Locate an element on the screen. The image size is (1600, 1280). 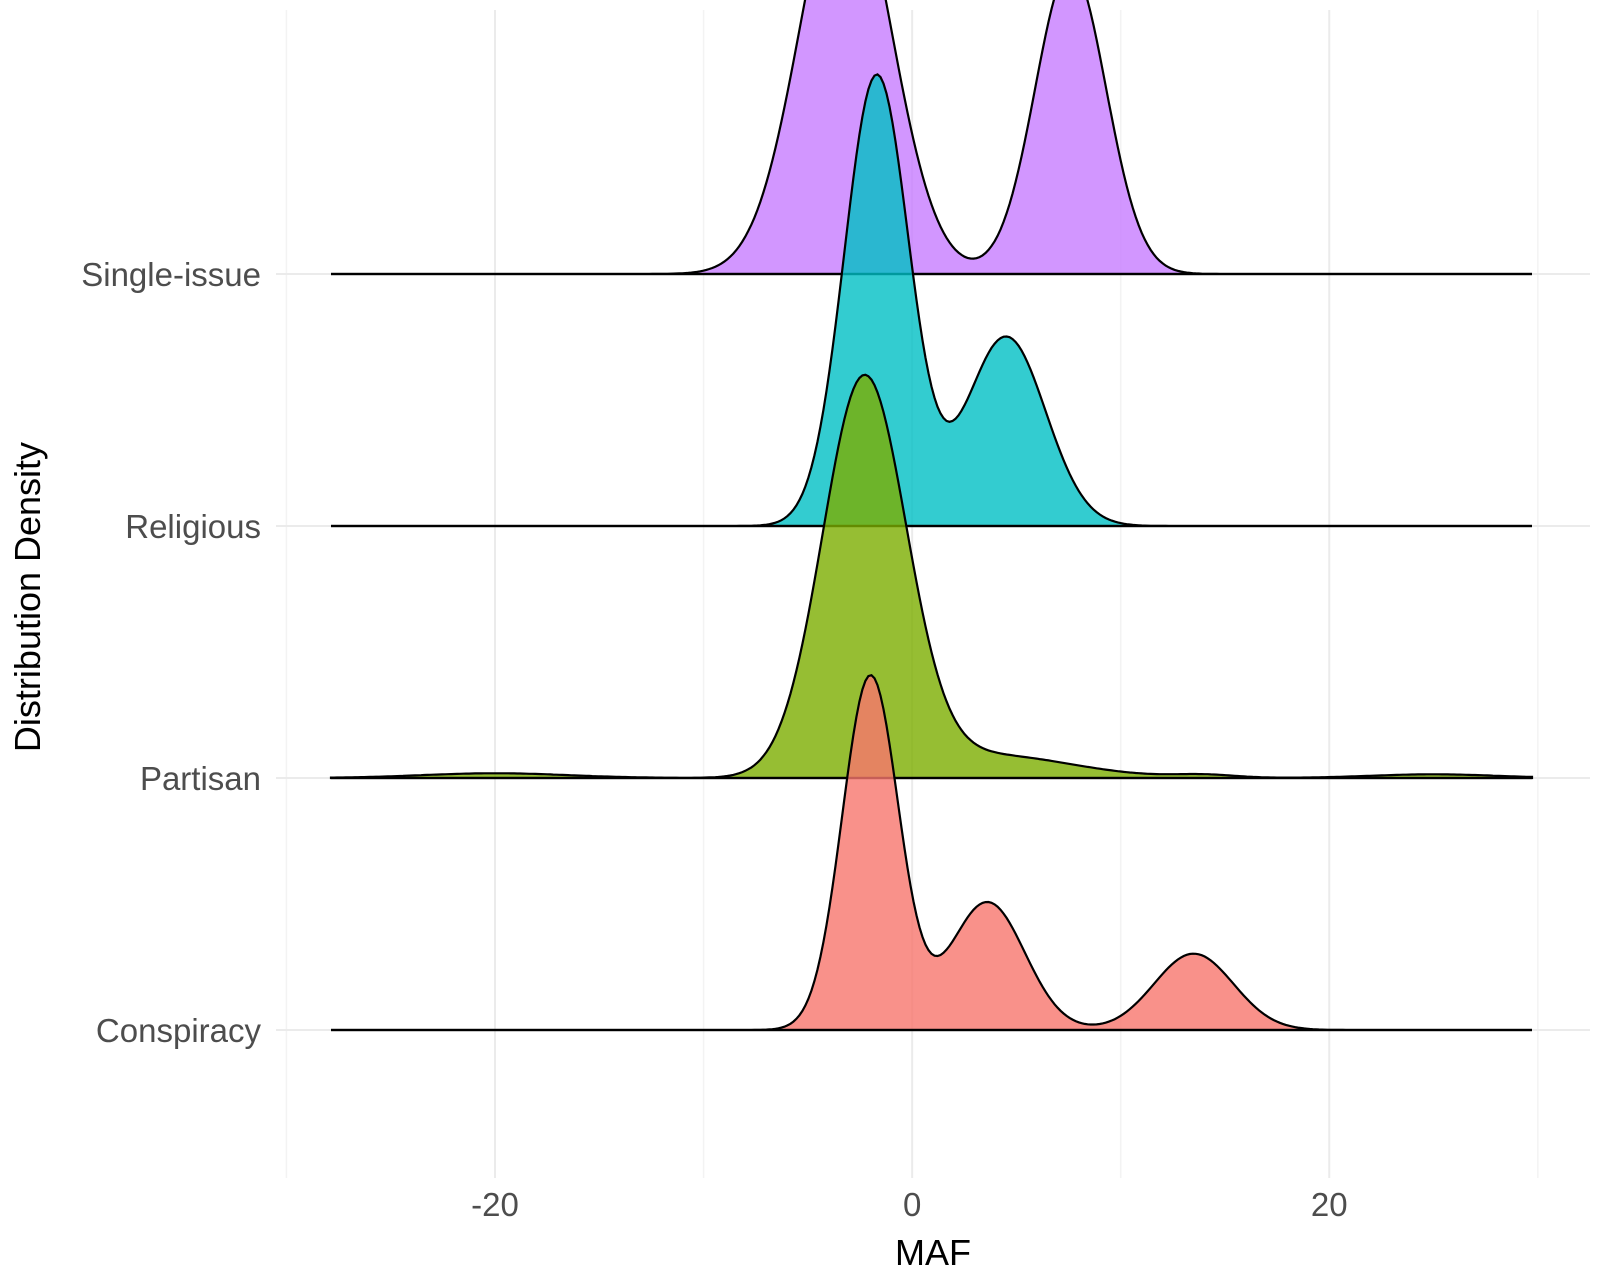
x-tick-label: 20 is located at coordinates (1329, 1204).